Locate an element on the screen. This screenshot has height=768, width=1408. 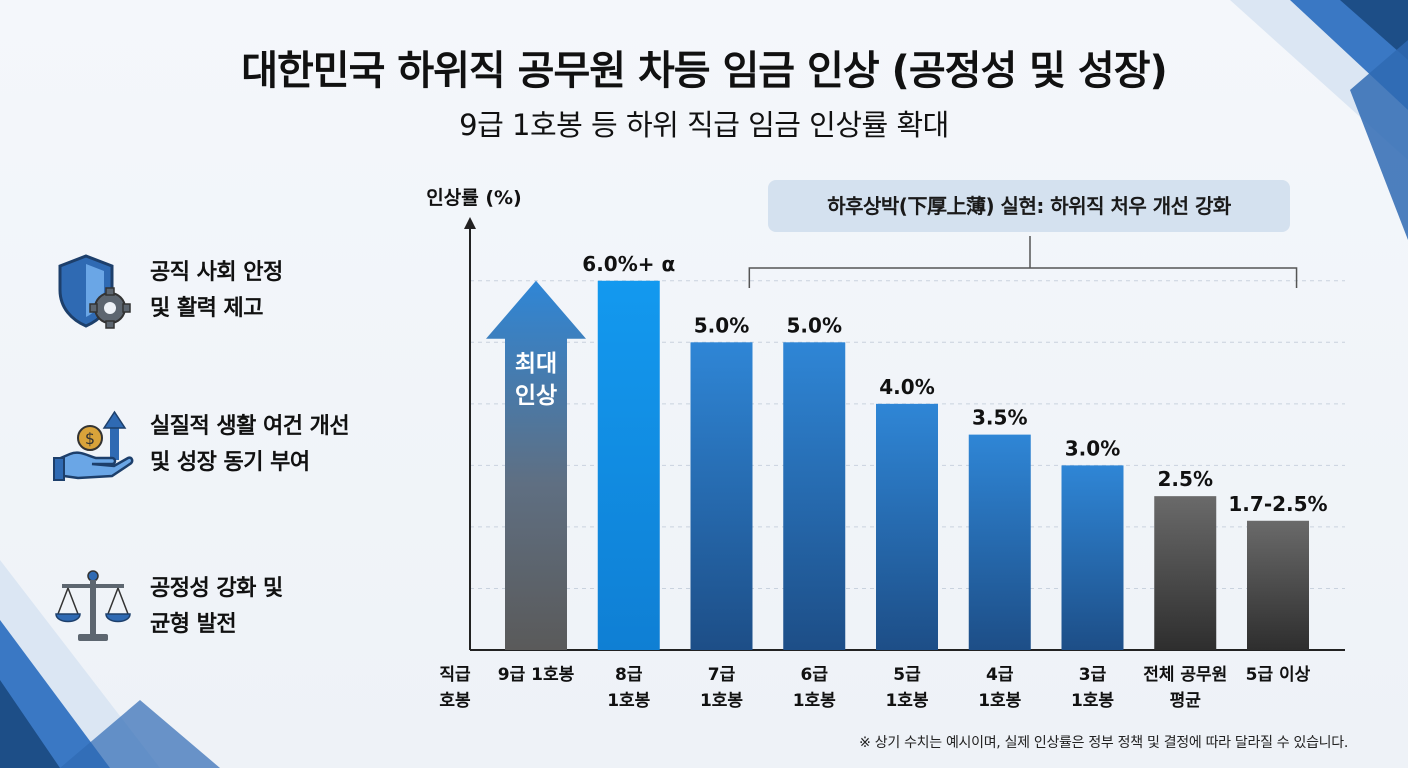
category-label: 전체 공무원 is located at coordinates (1185, 675).